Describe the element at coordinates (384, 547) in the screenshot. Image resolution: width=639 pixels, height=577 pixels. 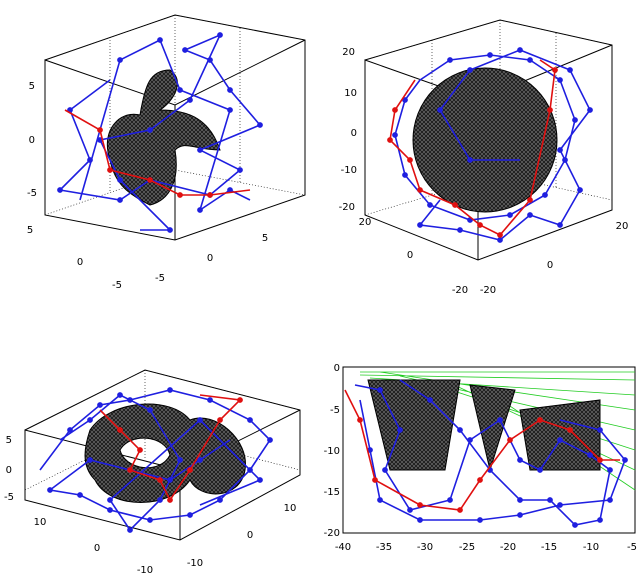
I see `tick-label: -35` at that location.